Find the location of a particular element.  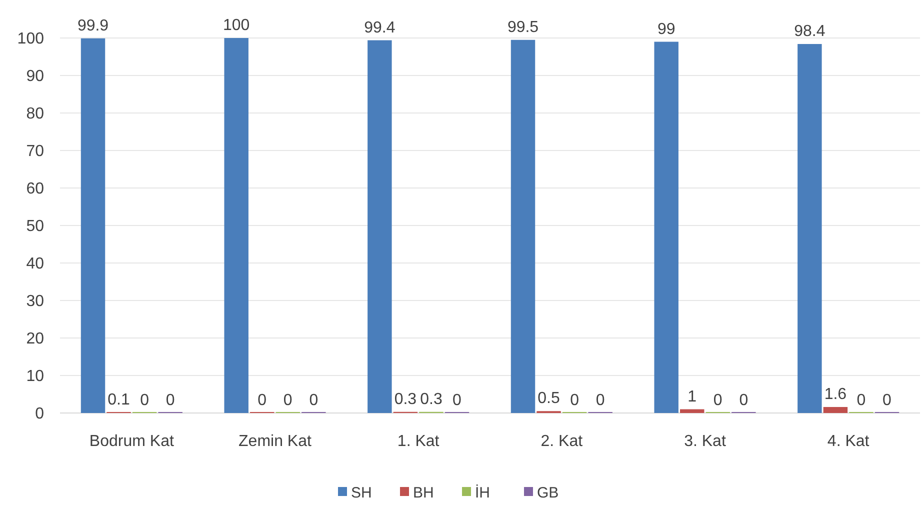

data-label: 98.4 is located at coordinates (810, 31).